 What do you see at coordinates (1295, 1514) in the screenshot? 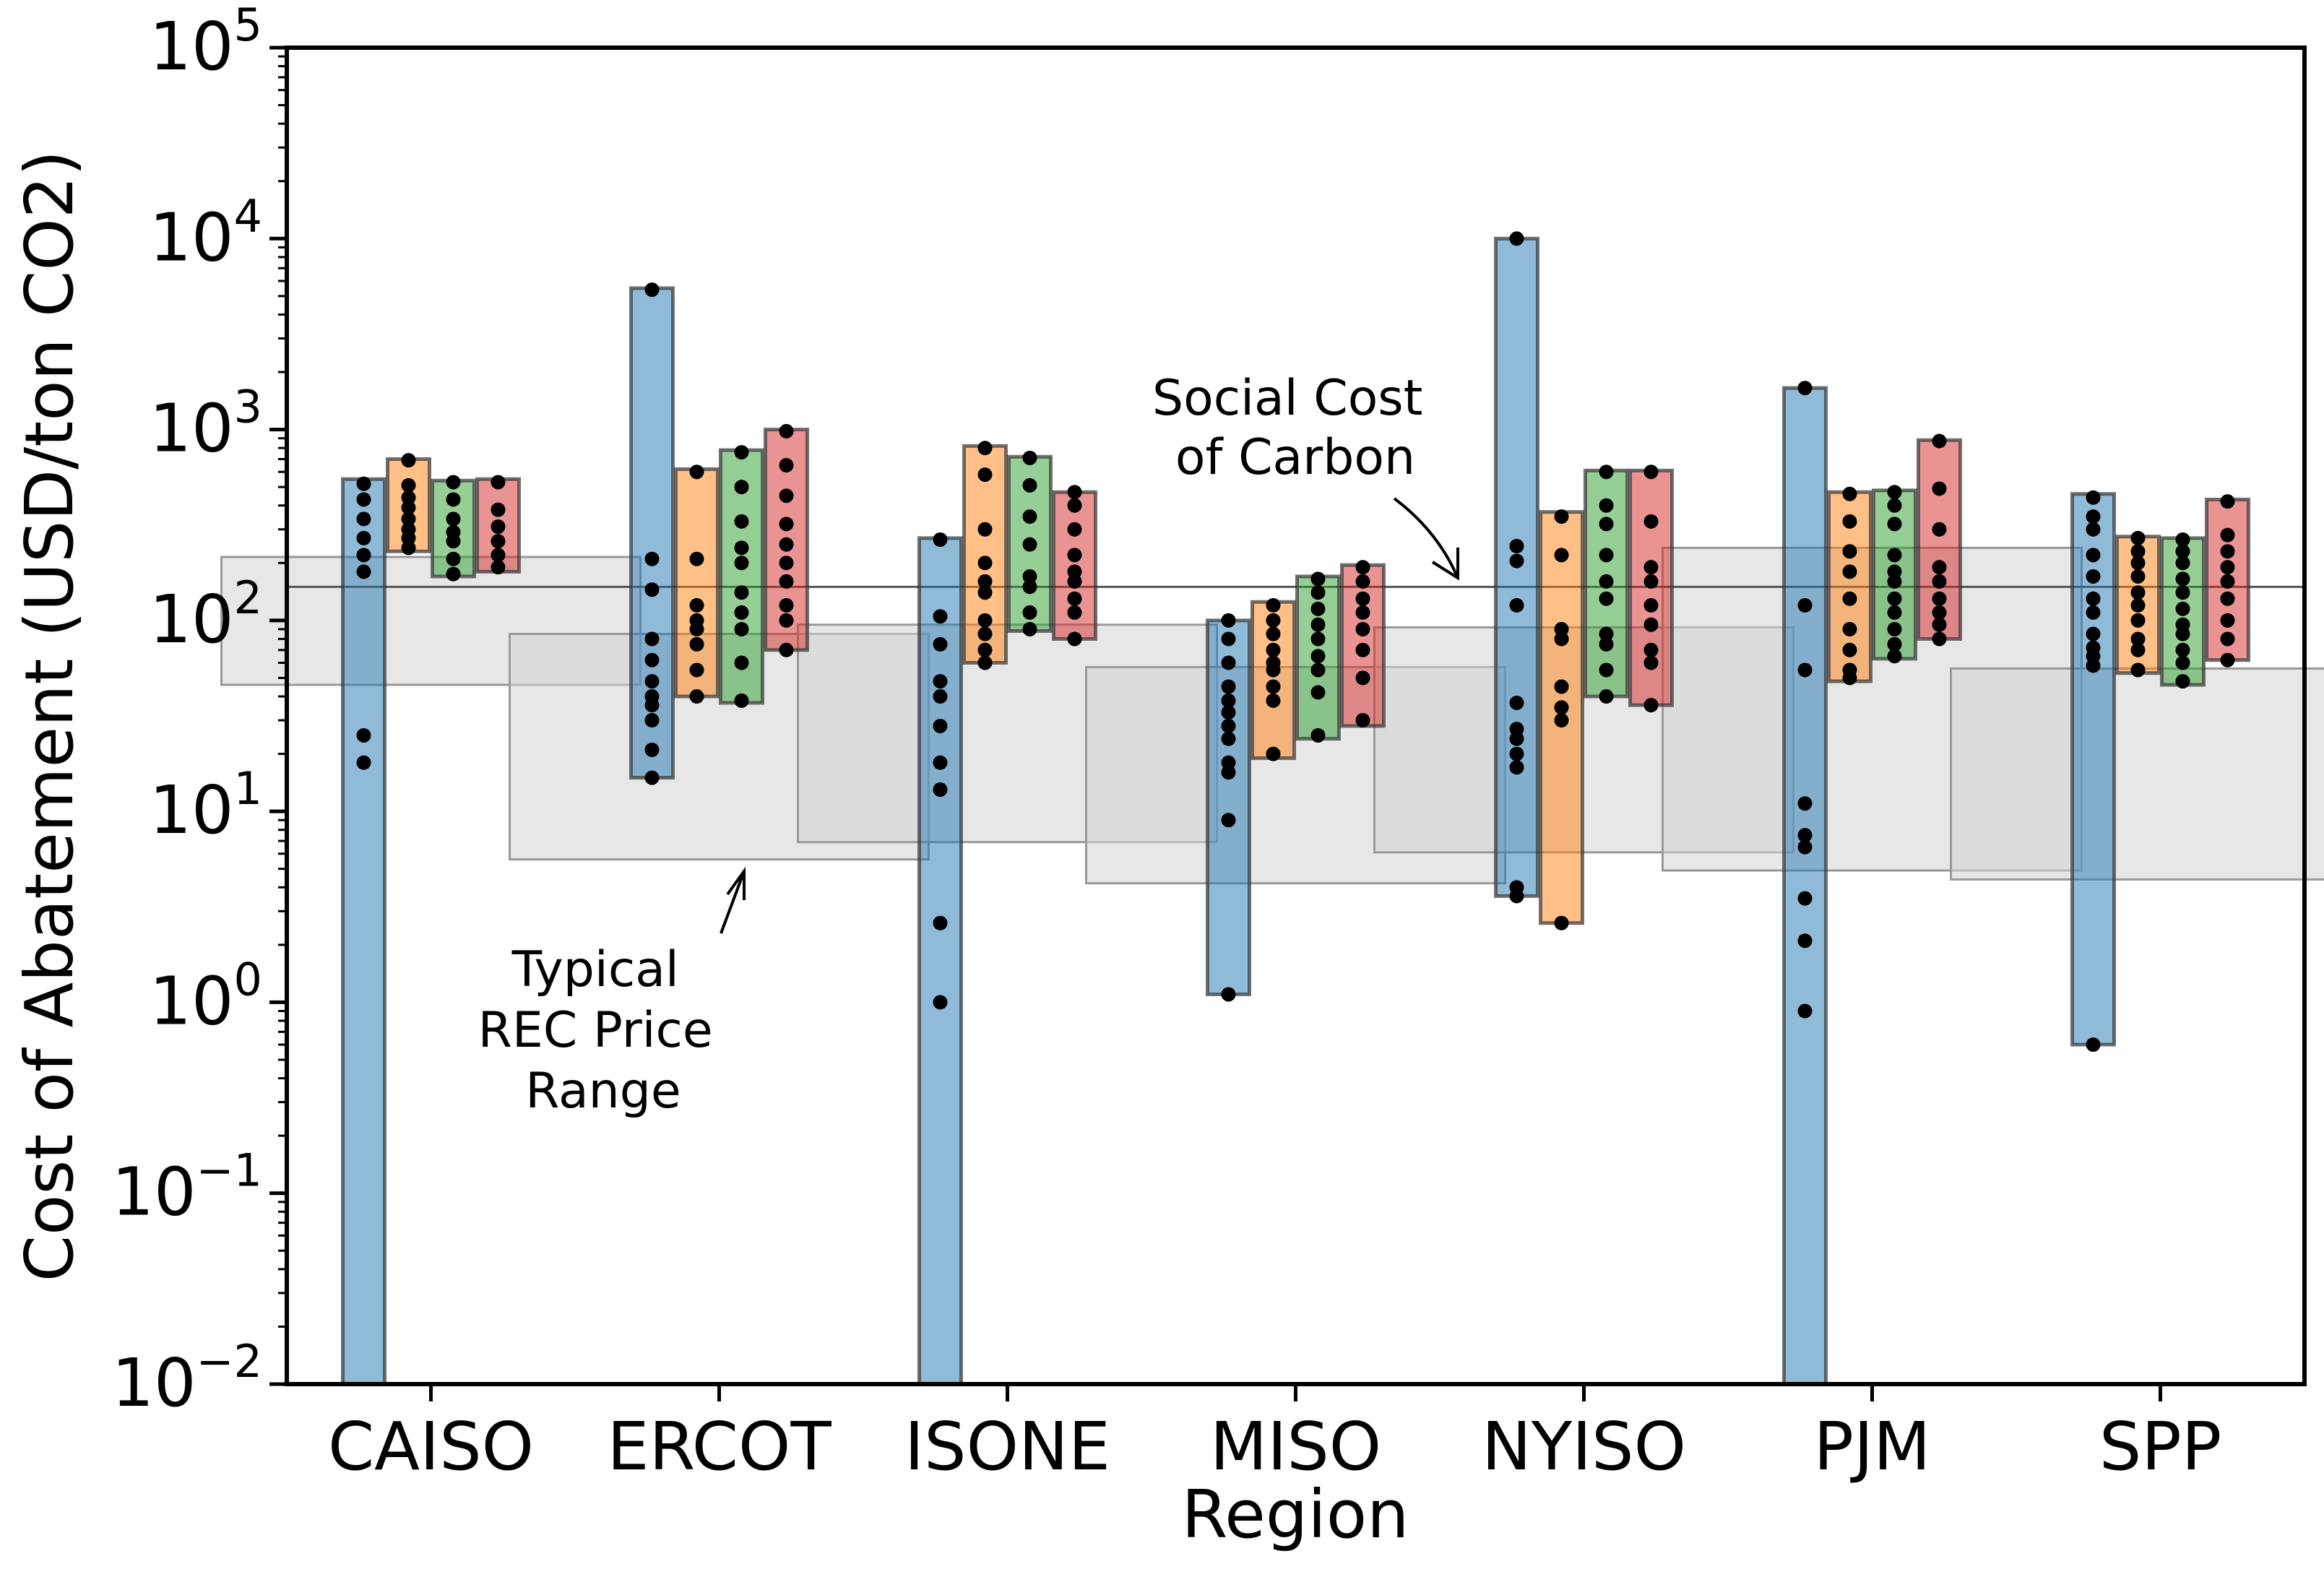
I see `x-axis-label: Region` at bounding box center [1295, 1514].